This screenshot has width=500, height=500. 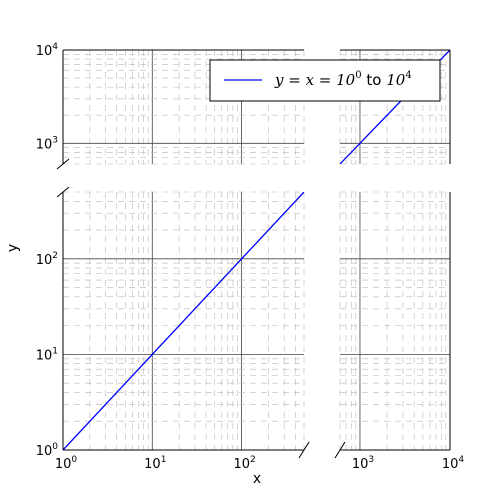 What do you see at coordinates (66, 463) in the screenshot?
I see `x-tick-label: 100` at bounding box center [66, 463].